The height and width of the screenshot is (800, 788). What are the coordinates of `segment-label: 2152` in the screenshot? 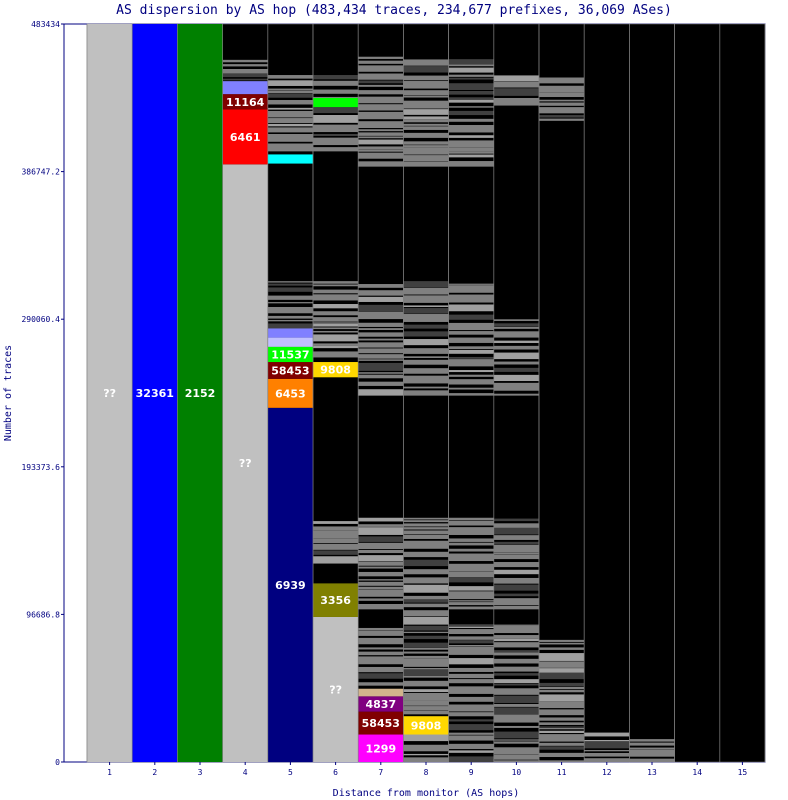 It's located at (200, 393).